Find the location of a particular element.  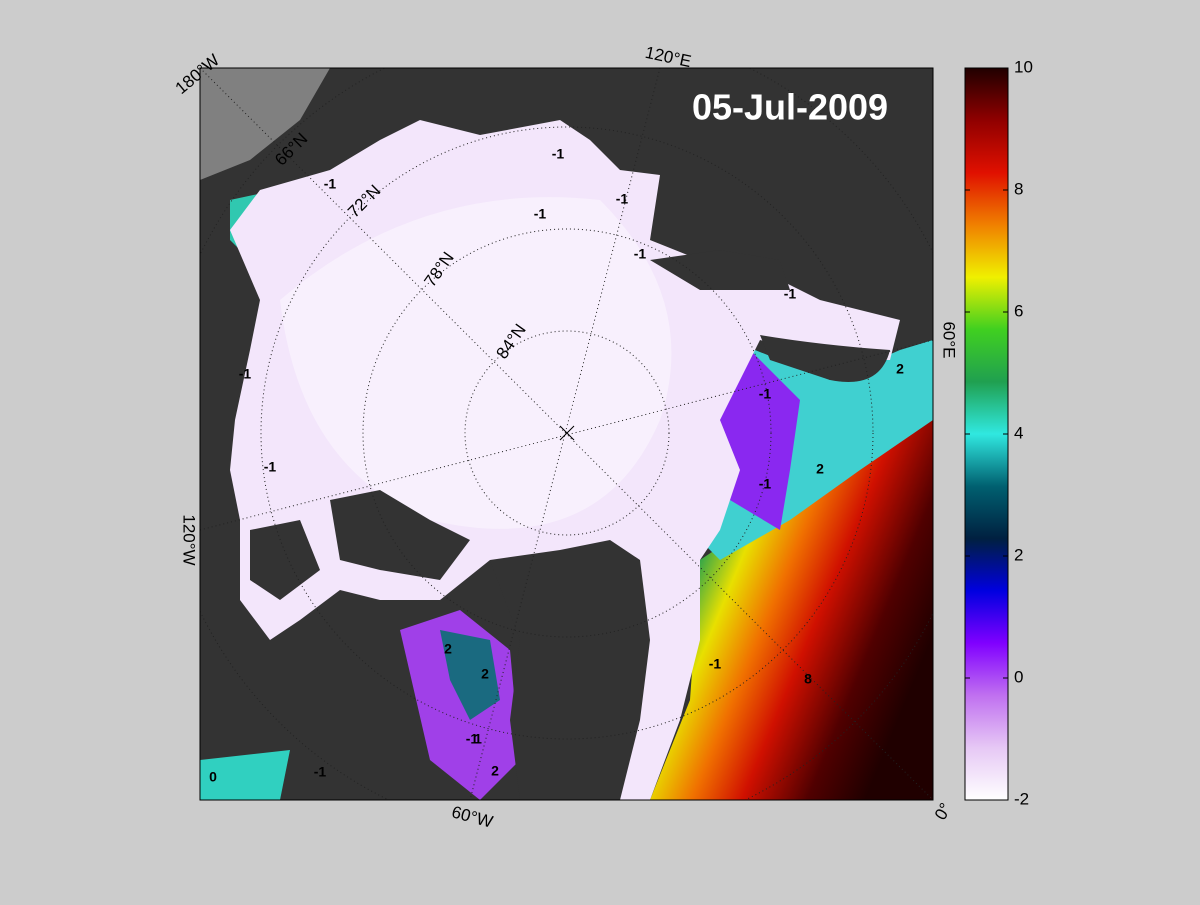

contour-label: 8 is located at coordinates (808, 679).